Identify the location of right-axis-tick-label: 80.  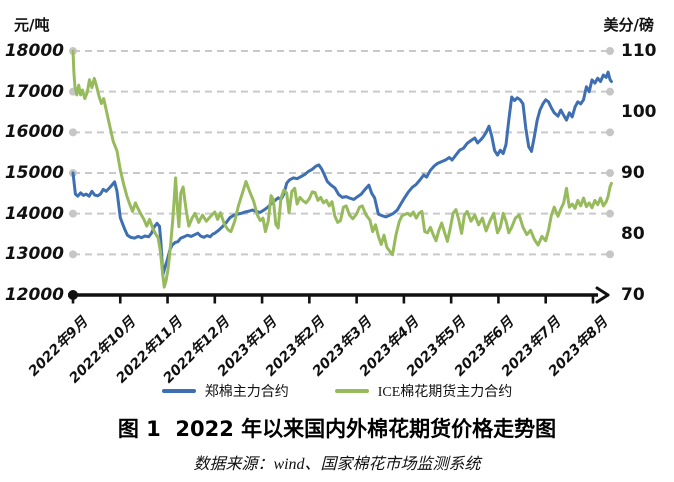
(633, 234).